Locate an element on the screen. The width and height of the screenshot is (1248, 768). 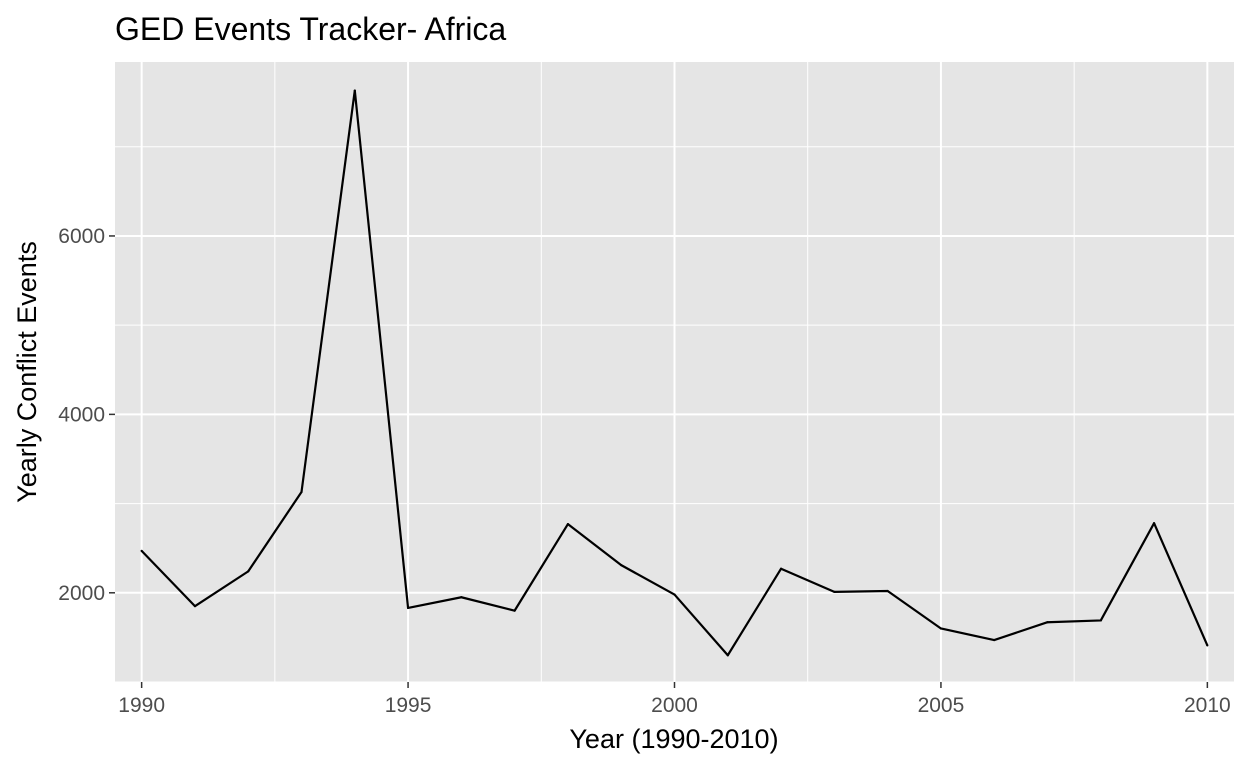
x-tick-label: 2005 is located at coordinates (941, 705).